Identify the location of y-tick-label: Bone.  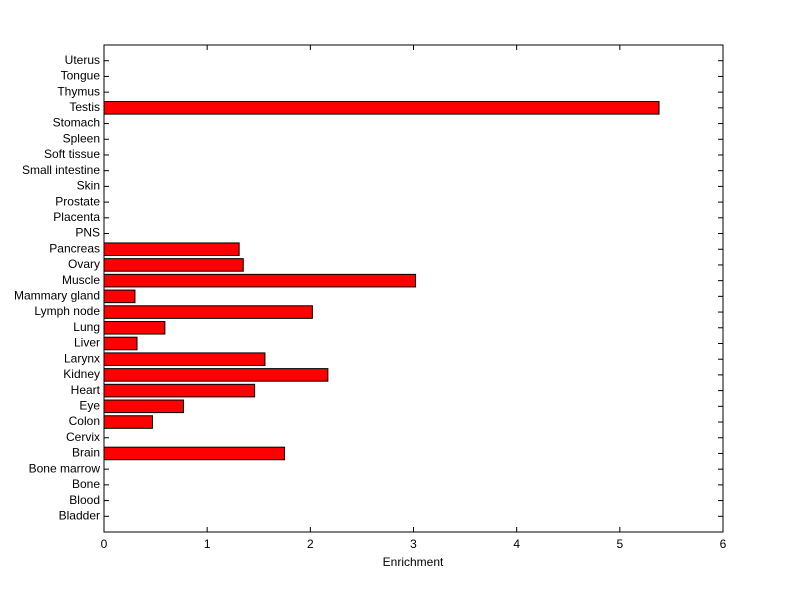
(86, 484).